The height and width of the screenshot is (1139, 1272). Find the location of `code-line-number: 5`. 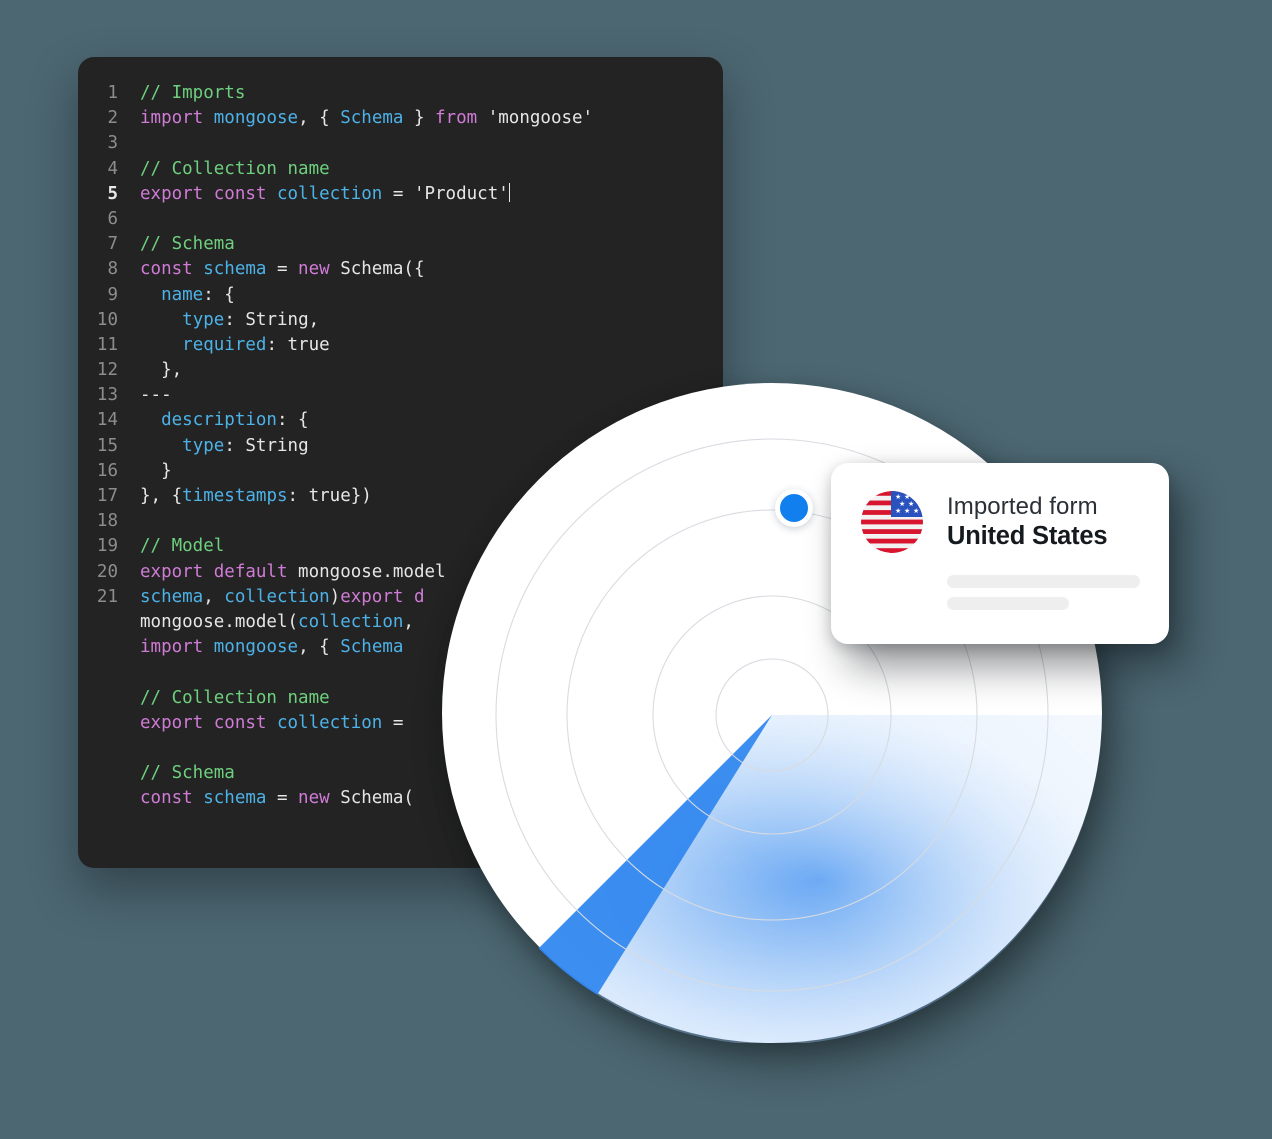

code-line-number: 5 is located at coordinates (112, 193).